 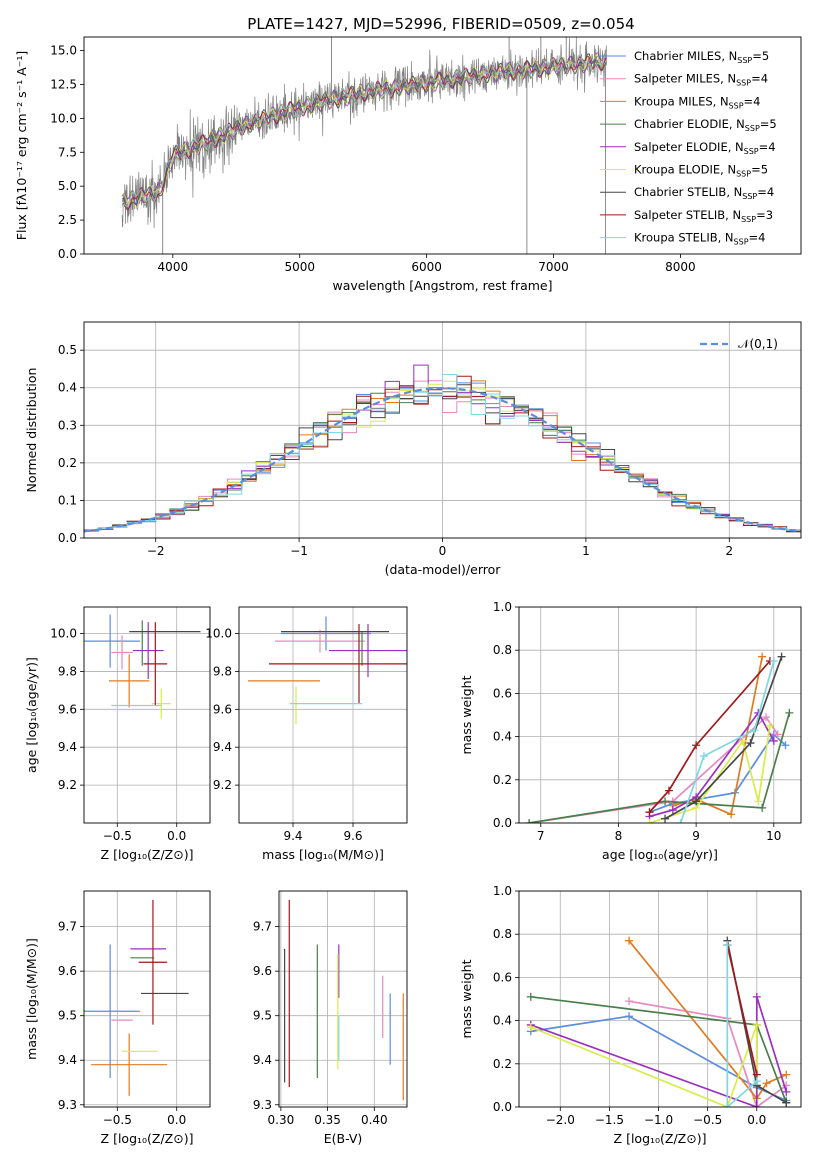 I want to click on legend-count: =5, so click(x=760, y=56).